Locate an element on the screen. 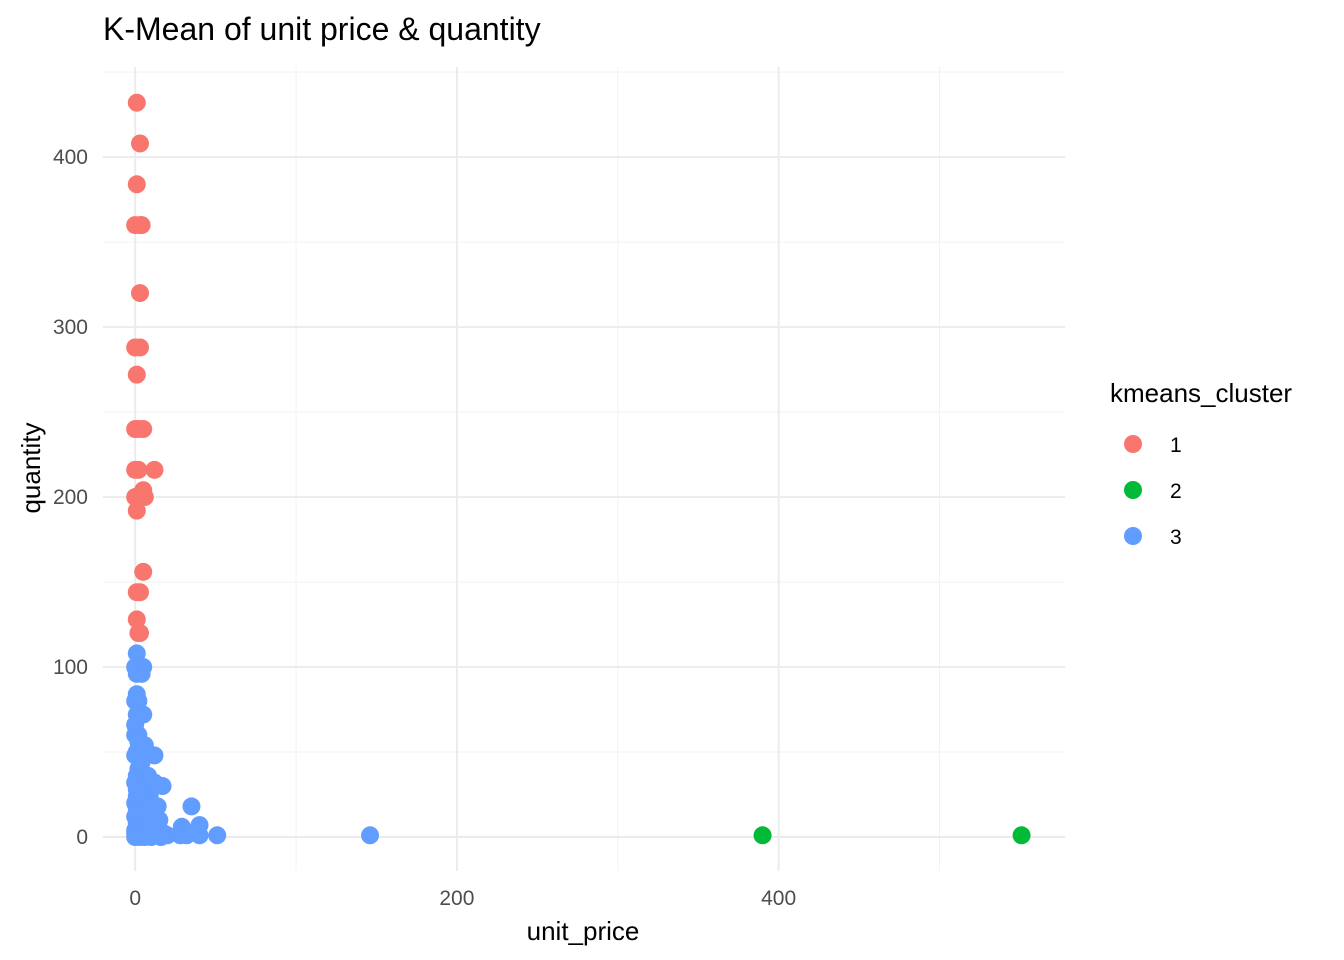  legend-label: 2 is located at coordinates (1176, 491).